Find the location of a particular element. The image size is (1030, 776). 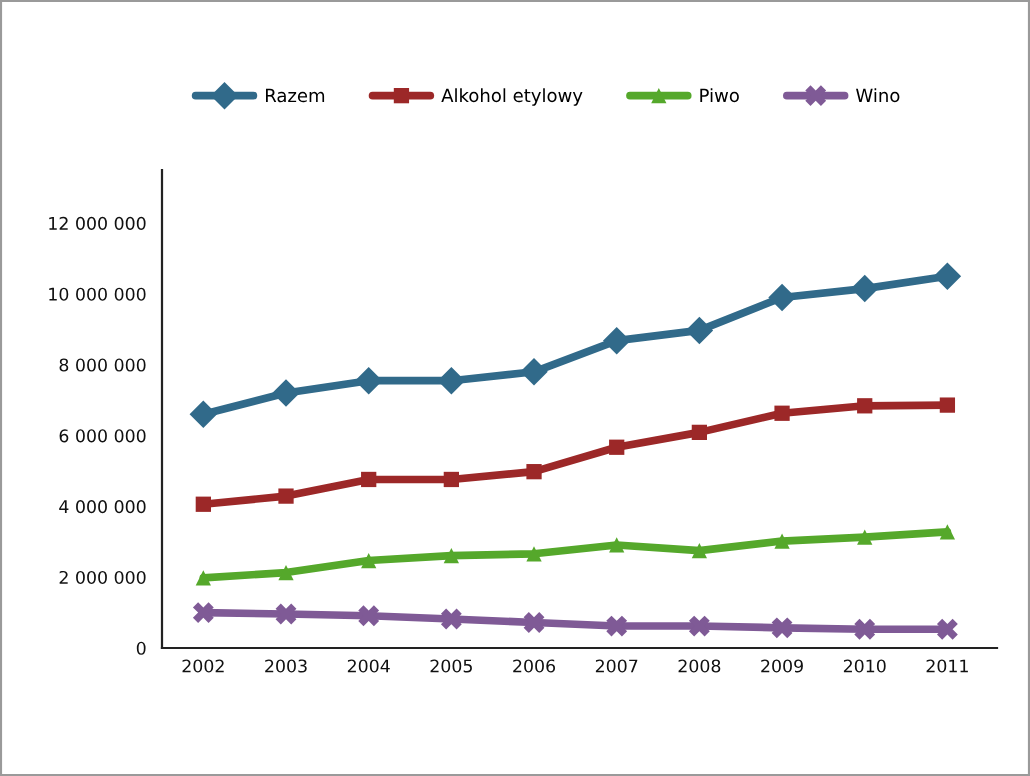

legend-label: Wino is located at coordinates (878, 95).